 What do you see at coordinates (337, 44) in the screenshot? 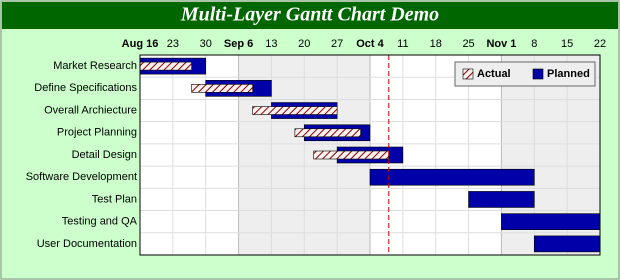
I see `x-tick-label: 27` at bounding box center [337, 44].